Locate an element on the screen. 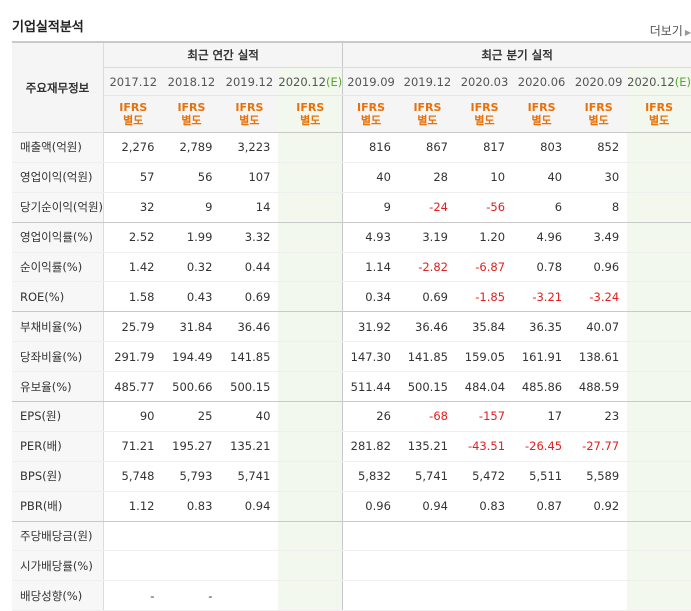 The height and width of the screenshot is (611, 691). table-cell: 0.43 is located at coordinates (191, 297).